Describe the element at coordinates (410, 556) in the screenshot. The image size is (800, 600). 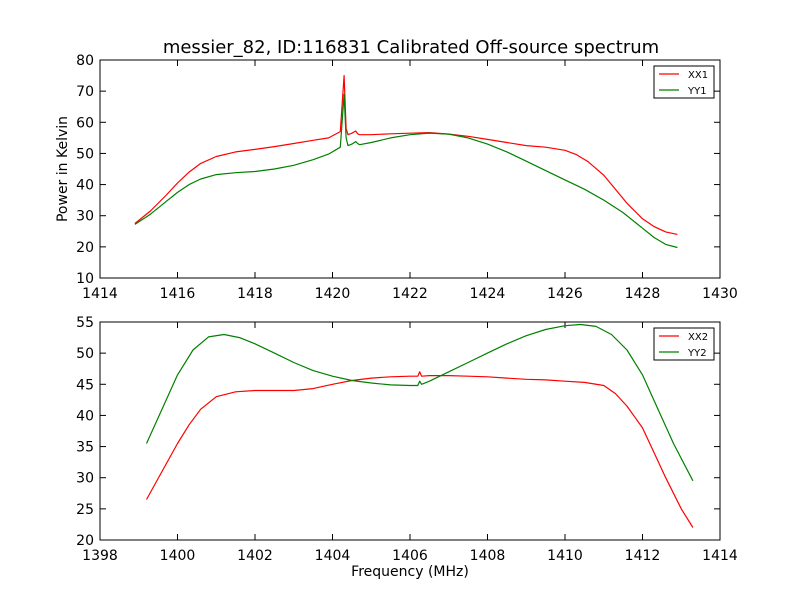
I see `x-tick-label: 1406` at that location.